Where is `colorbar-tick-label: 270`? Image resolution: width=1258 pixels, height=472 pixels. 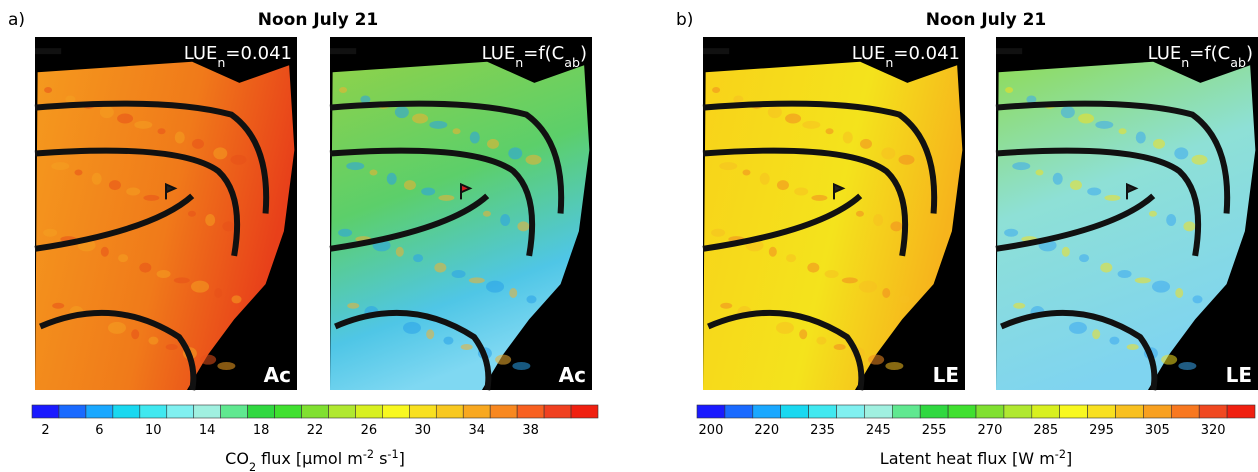 colorbar-tick-label: 270 is located at coordinates (990, 430).